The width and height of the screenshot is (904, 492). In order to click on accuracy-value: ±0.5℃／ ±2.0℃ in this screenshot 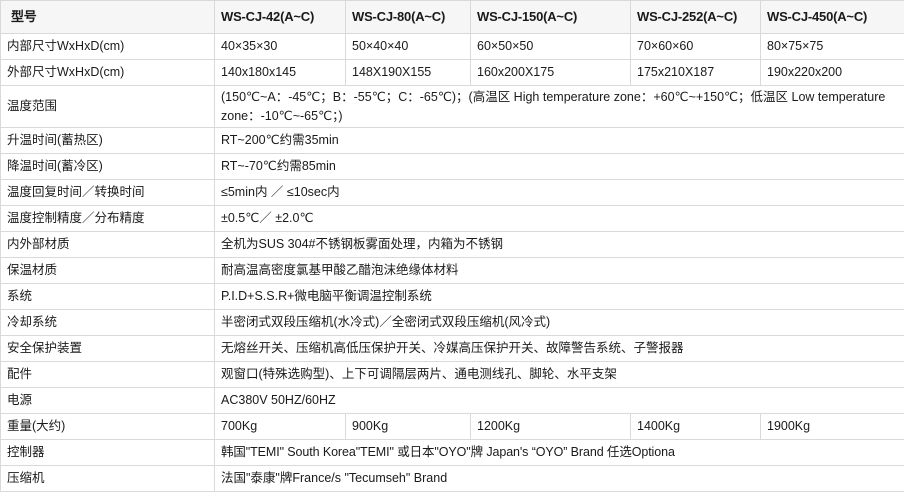, I will do `click(559, 219)`.